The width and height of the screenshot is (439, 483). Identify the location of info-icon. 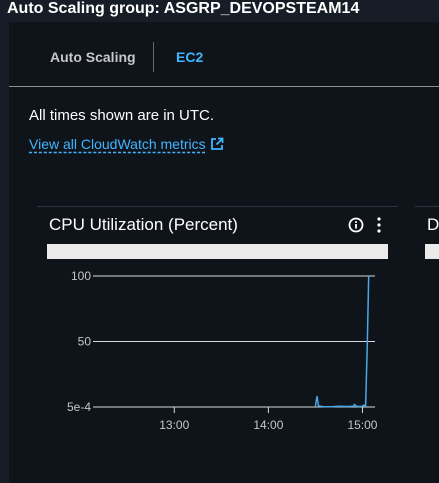
(356, 225).